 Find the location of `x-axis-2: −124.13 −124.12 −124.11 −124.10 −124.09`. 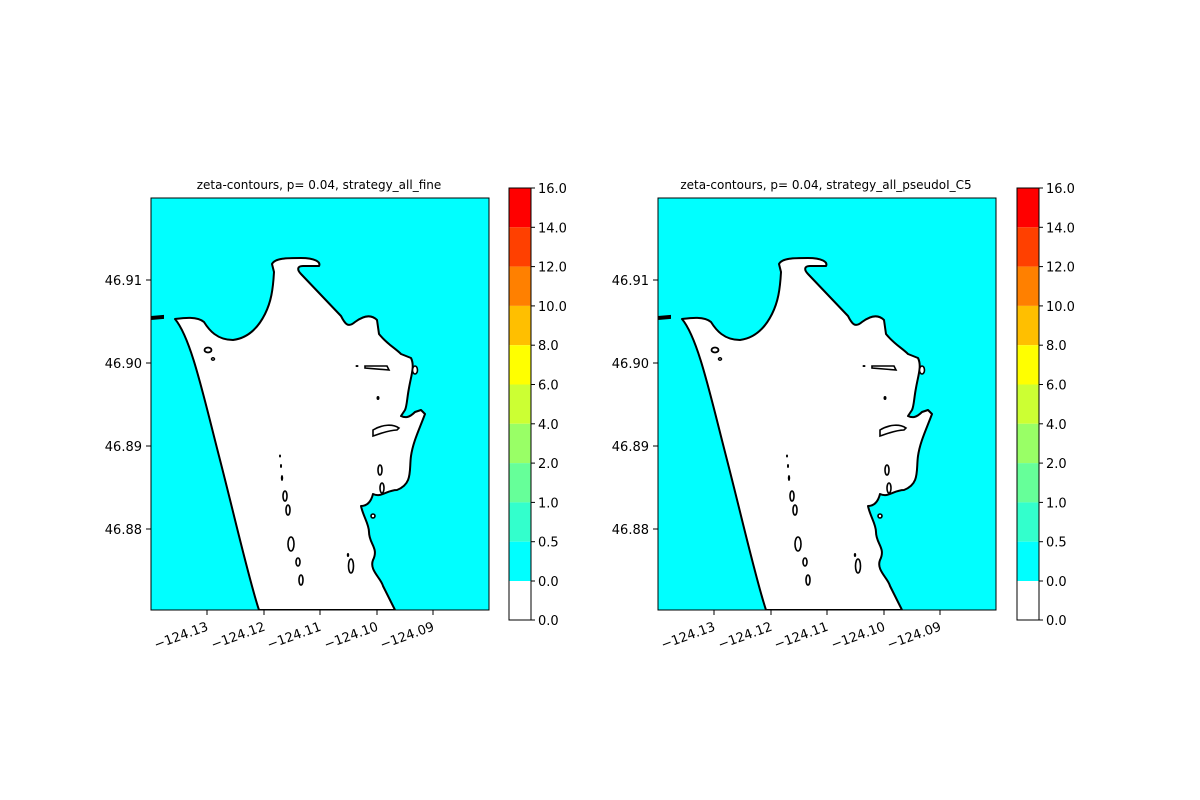

x-axis-2: −124.13 −124.12 −124.11 −124.10 −124.09 is located at coordinates (801, 631).